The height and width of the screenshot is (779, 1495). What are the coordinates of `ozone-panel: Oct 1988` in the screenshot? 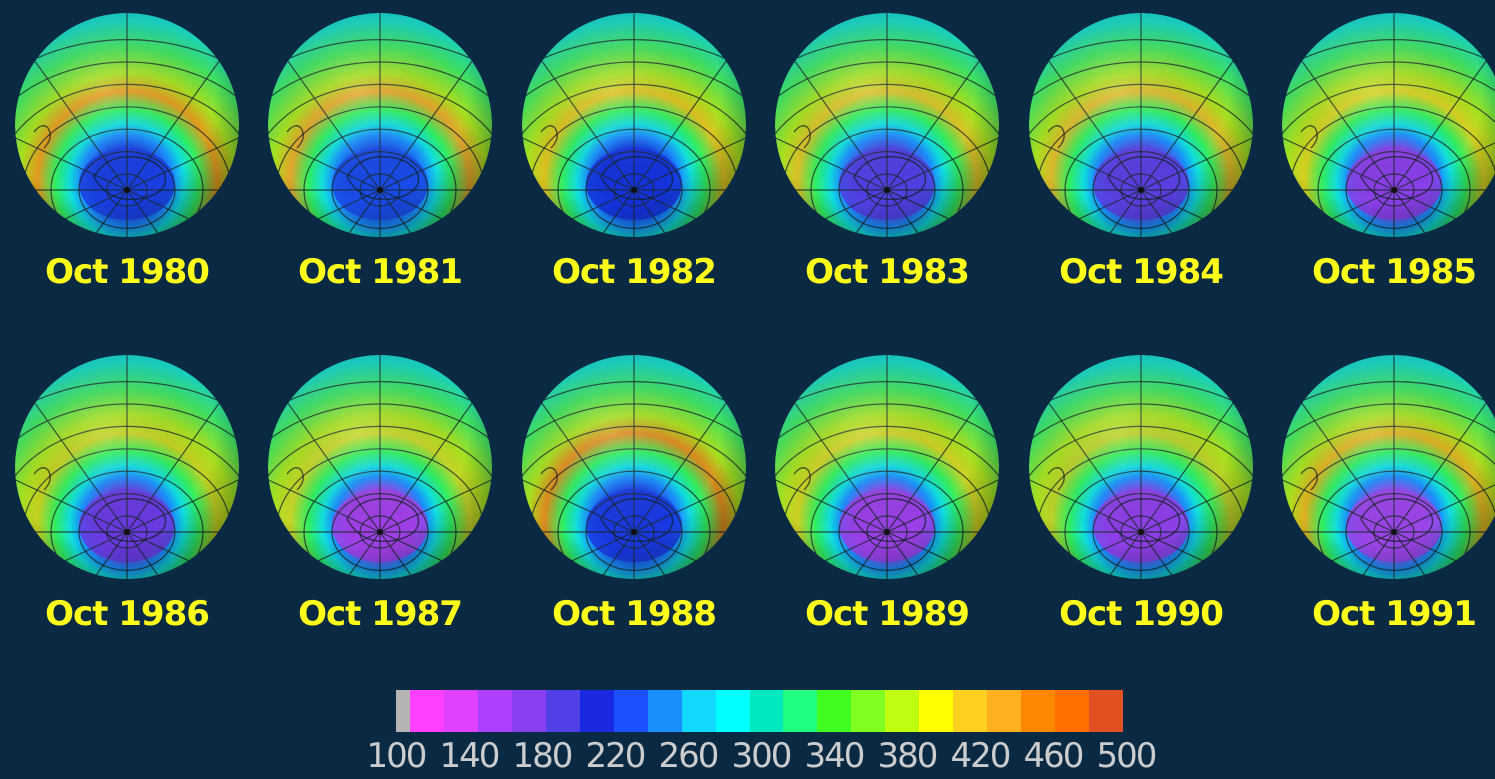 It's located at (629, 497).